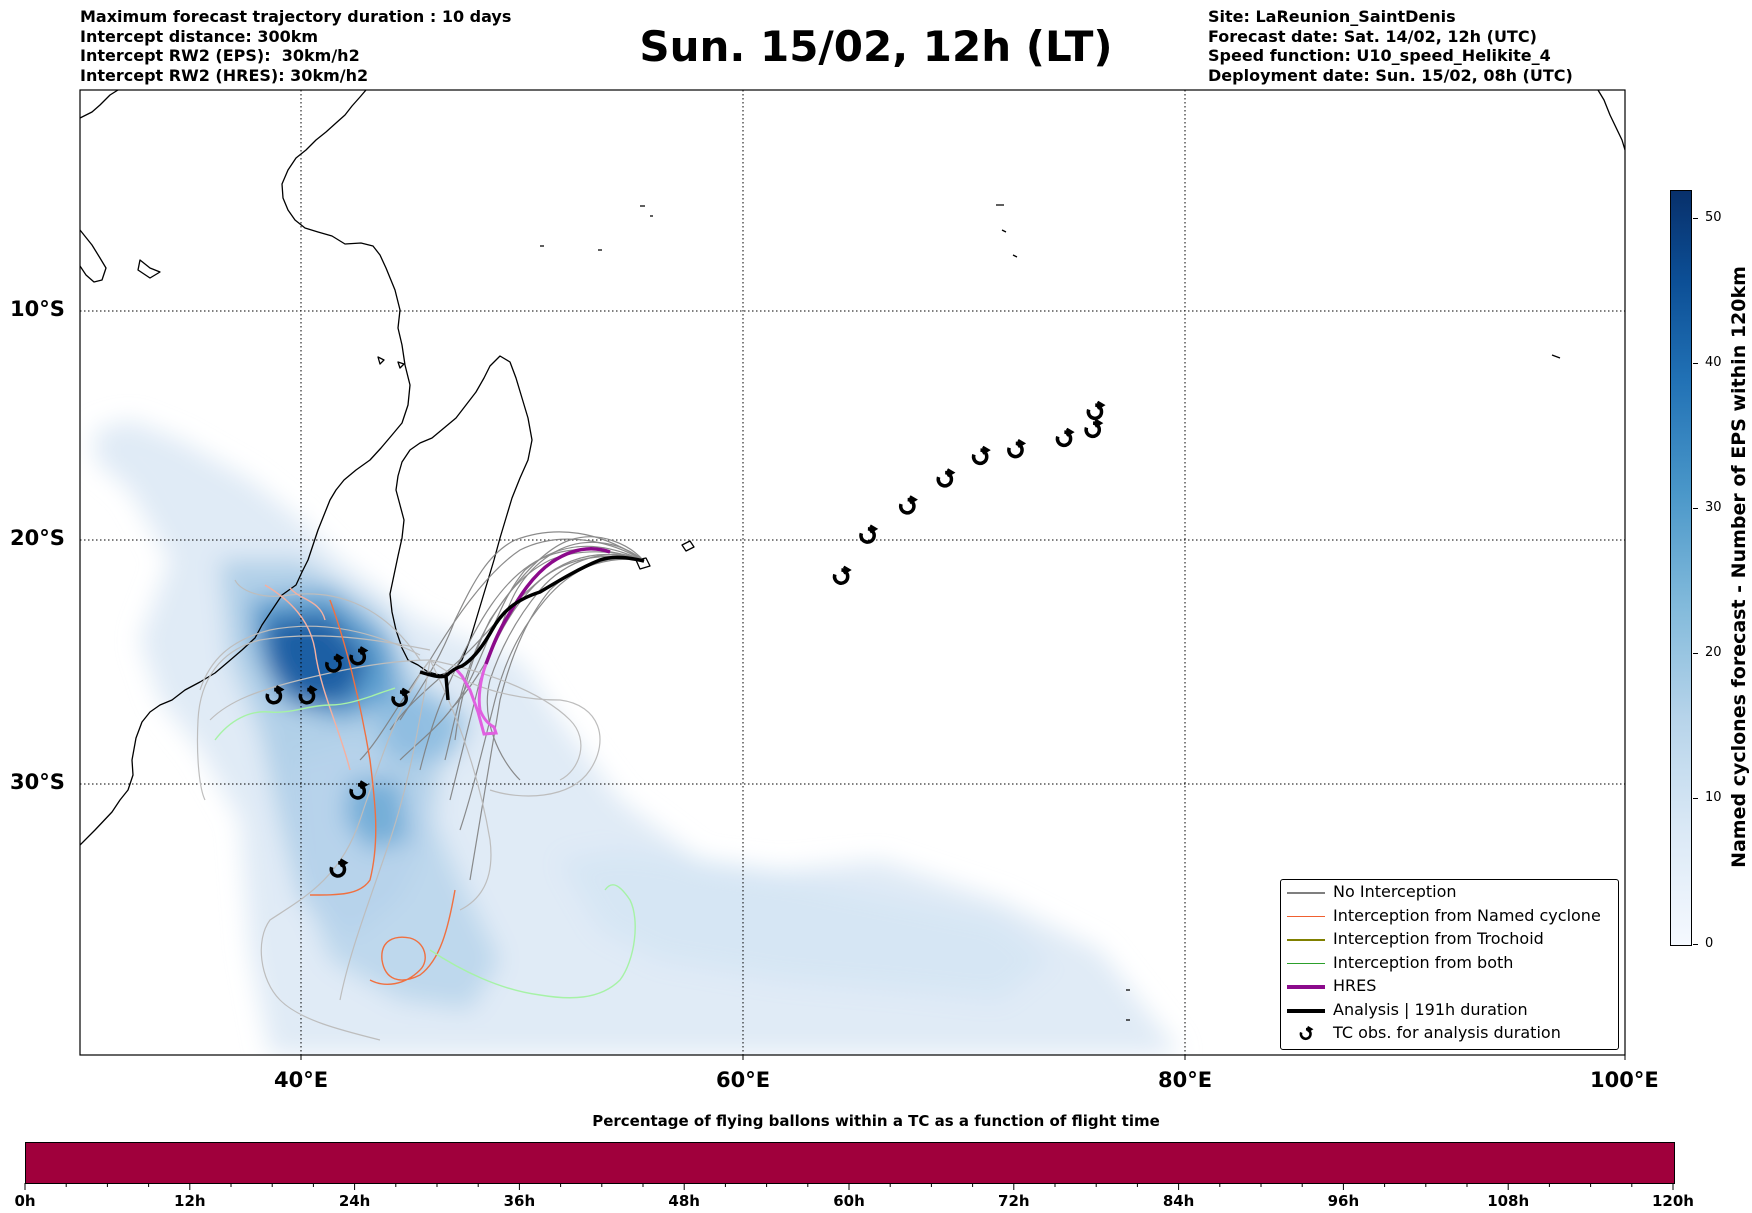 The image size is (1752, 1213). I want to click on legend-item: Analysis | 191h duration, so click(1449, 1011).